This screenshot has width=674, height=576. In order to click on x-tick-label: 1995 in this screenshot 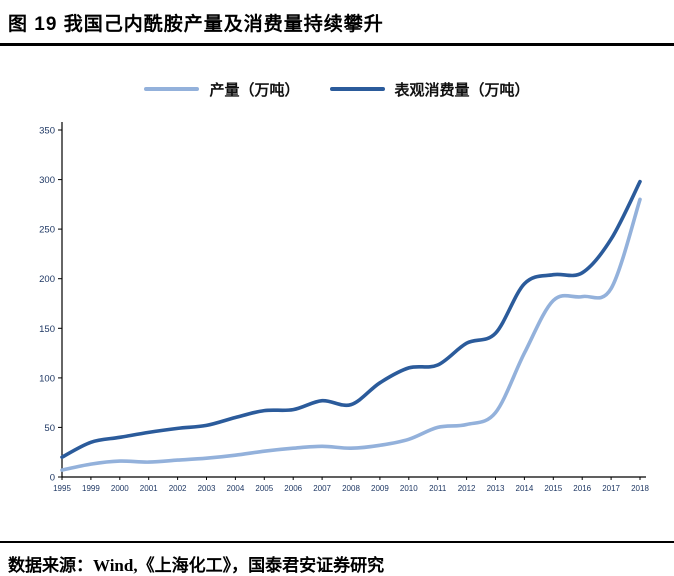, I will do `click(62, 488)`.